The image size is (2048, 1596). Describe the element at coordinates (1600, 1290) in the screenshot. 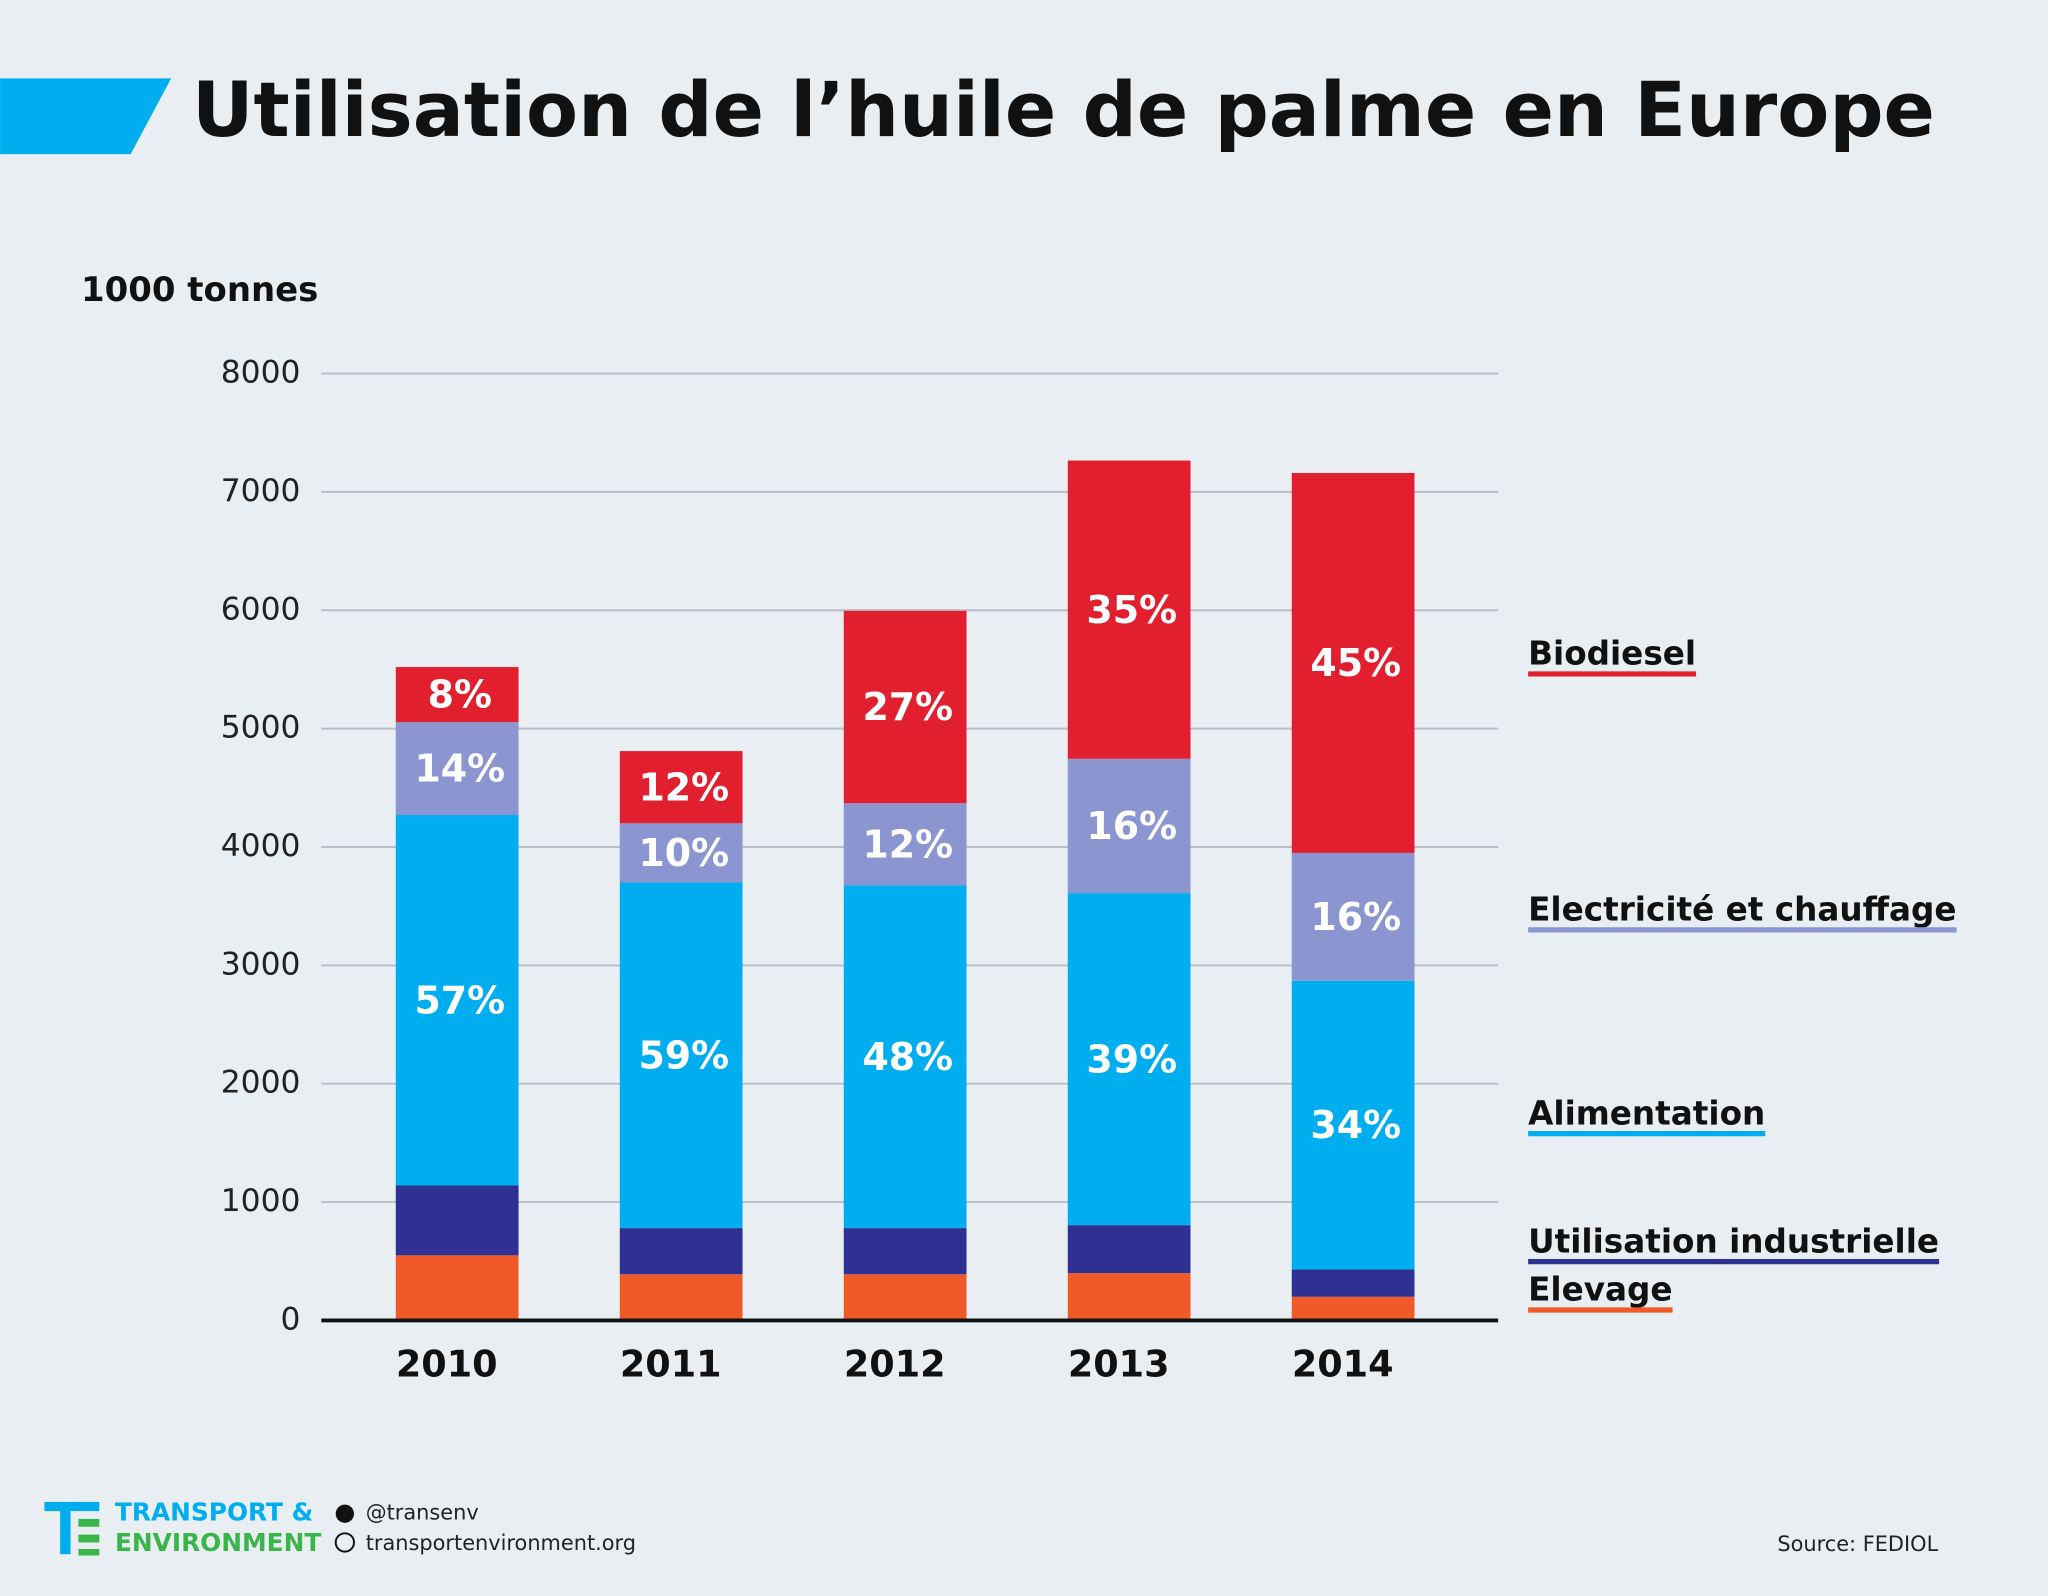

I see `legend-label: Elevage` at that location.